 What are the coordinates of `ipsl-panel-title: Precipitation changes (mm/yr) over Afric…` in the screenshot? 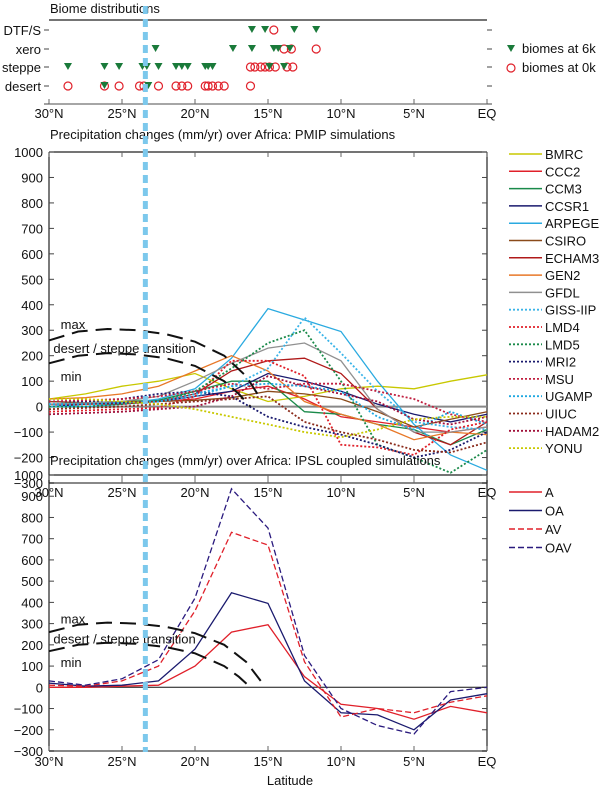 It's located at (245, 460).